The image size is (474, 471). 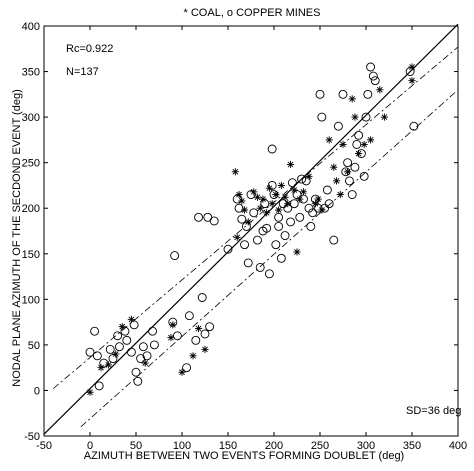 What do you see at coordinates (182, 446) in the screenshot?
I see `x-tick-label: 100` at bounding box center [182, 446].